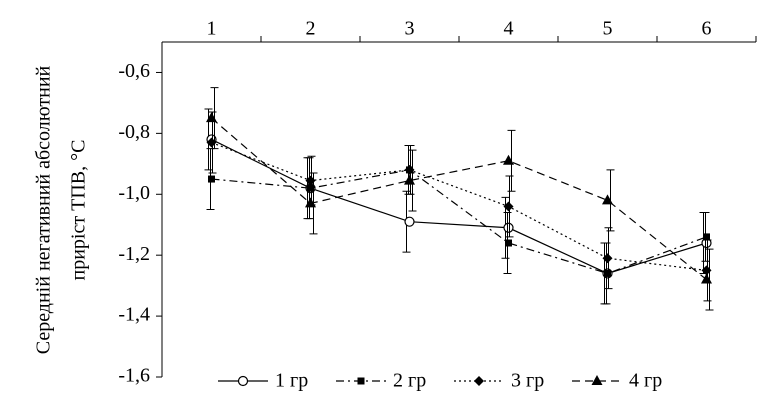  I want to click on x-tick-label: 3, so click(410, 29).